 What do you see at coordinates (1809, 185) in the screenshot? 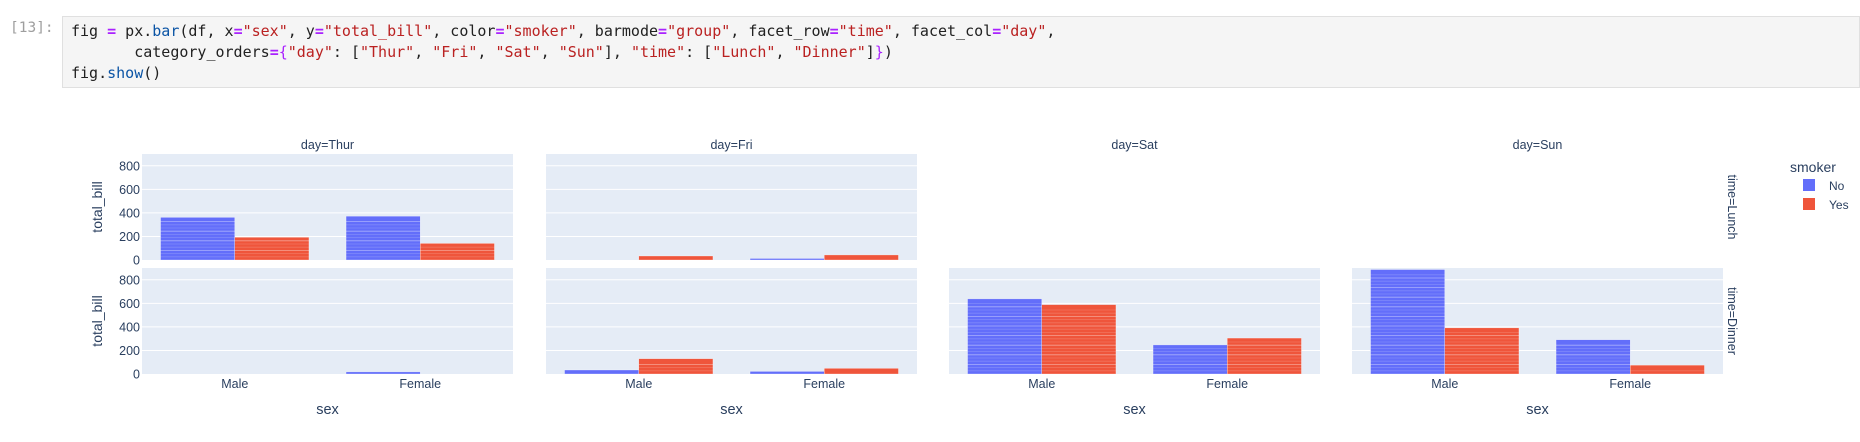
I see `legend-swatch-no` at bounding box center [1809, 185].